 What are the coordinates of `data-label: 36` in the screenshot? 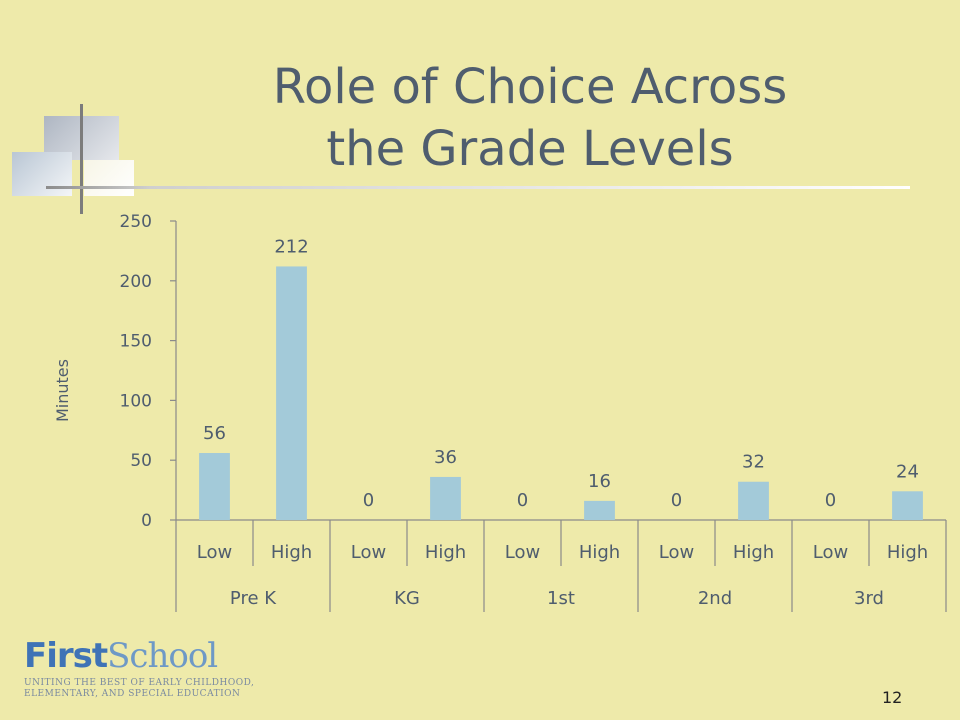 It's located at (445, 457).